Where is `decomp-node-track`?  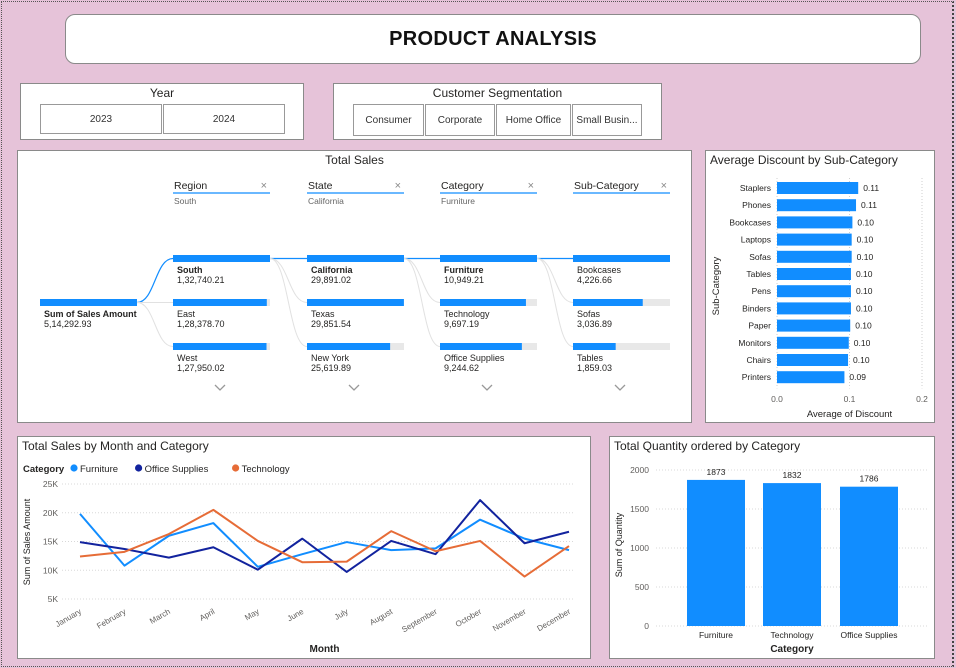 decomp-node-track is located at coordinates (621, 346).